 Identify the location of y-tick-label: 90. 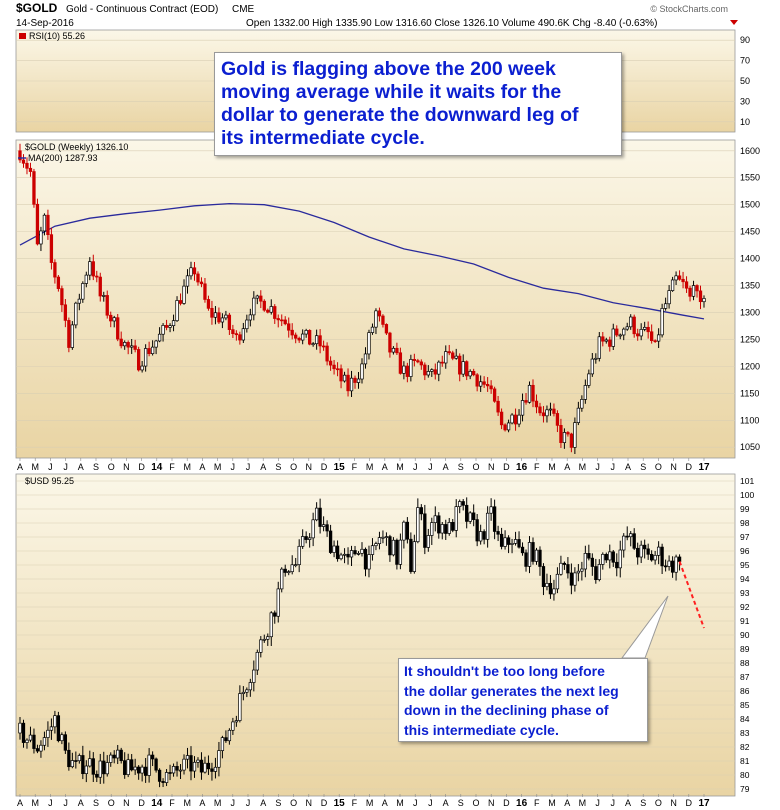
(745, 40).